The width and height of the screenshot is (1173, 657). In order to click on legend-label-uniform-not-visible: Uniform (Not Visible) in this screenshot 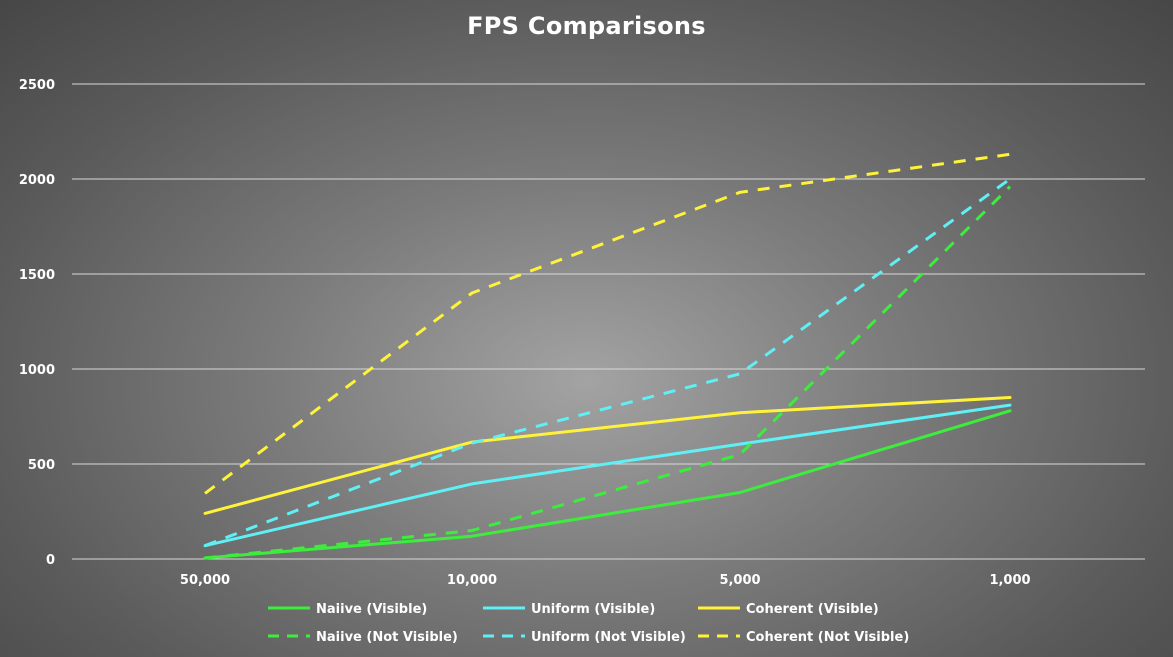, I will do `click(608, 637)`.